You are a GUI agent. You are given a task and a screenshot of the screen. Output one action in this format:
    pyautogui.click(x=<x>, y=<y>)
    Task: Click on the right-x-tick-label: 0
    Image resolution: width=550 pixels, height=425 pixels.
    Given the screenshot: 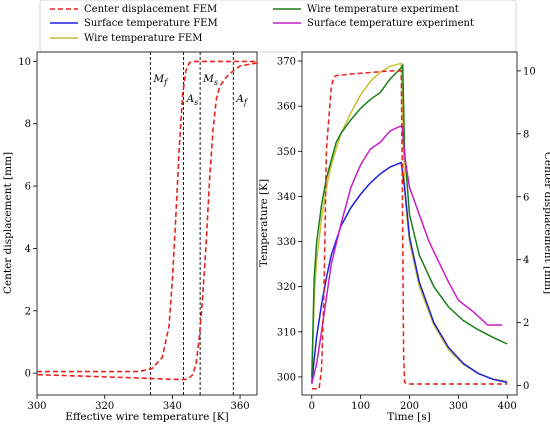 What is the action you would take?
    pyautogui.click(x=312, y=406)
    